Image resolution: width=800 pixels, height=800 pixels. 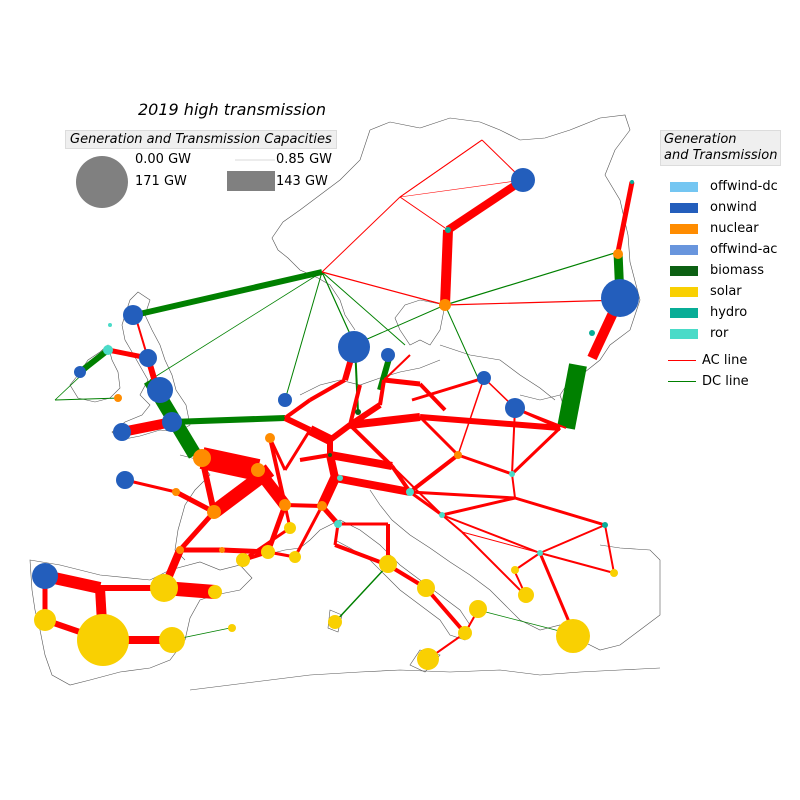 What do you see at coordinates (725, 360) in the screenshot?
I see `legend-label: AC line` at bounding box center [725, 360].